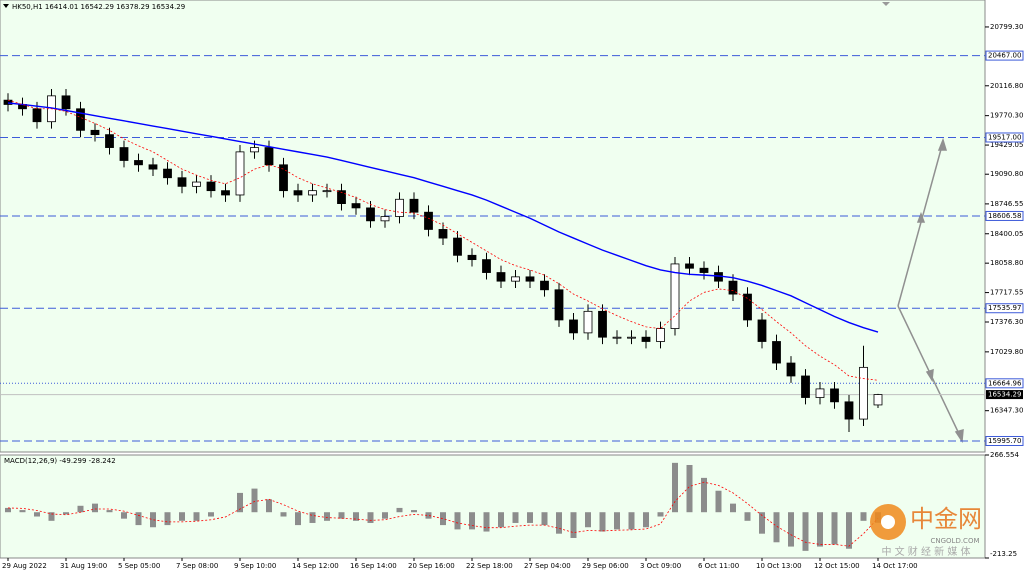 Image resolution: width=1024 pixels, height=578 pixels. I want to click on forecast-arrows, so click(930, 290).